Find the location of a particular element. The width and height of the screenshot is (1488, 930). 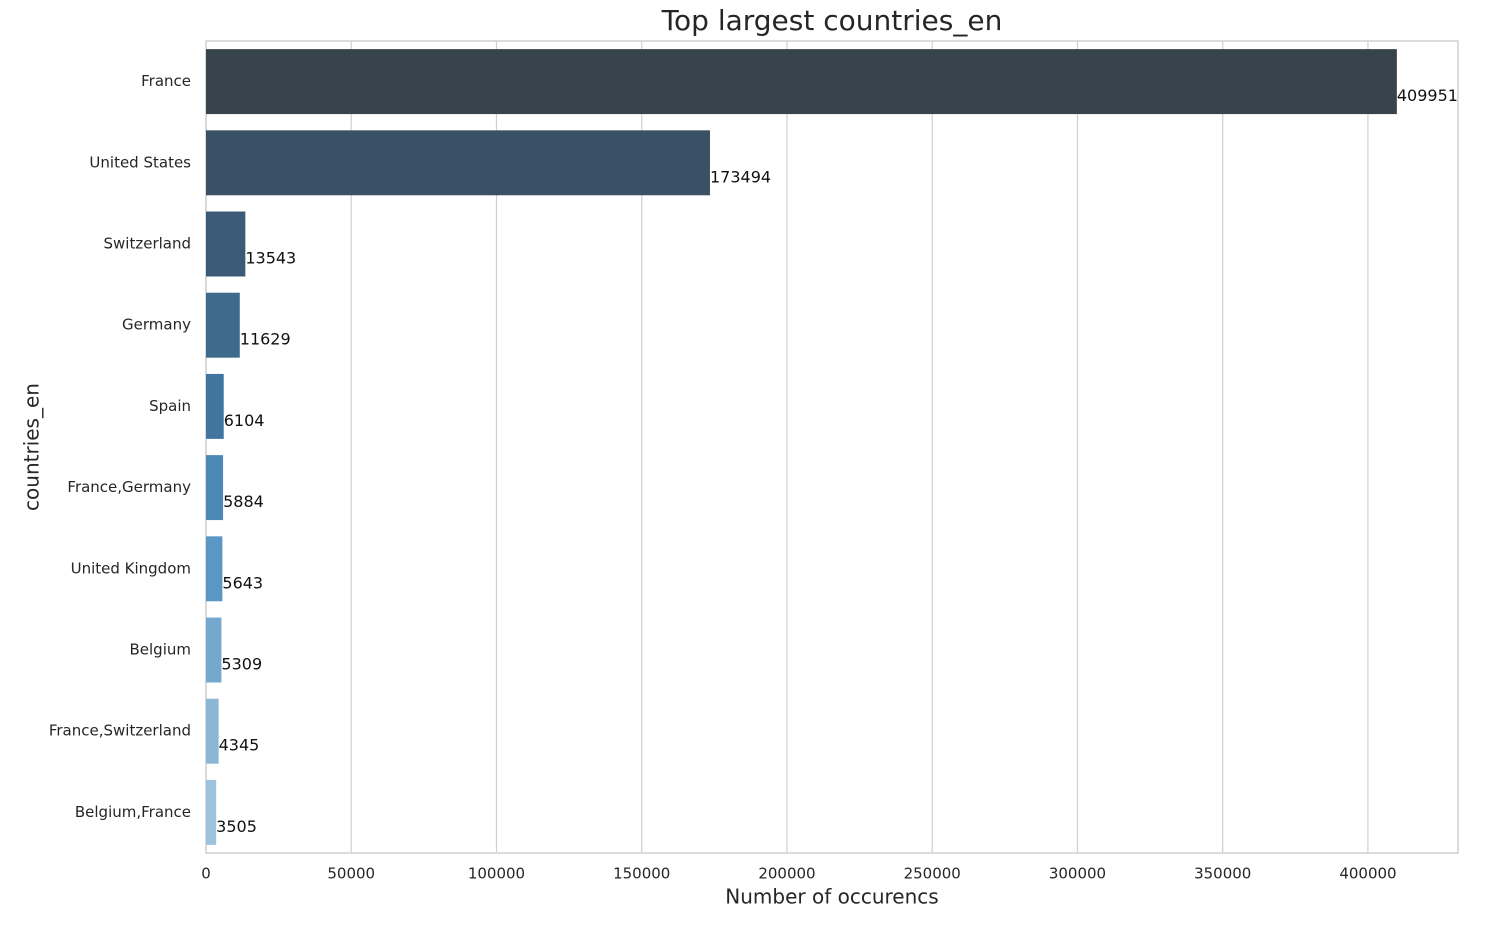

value-label: 5643 is located at coordinates (242, 582).